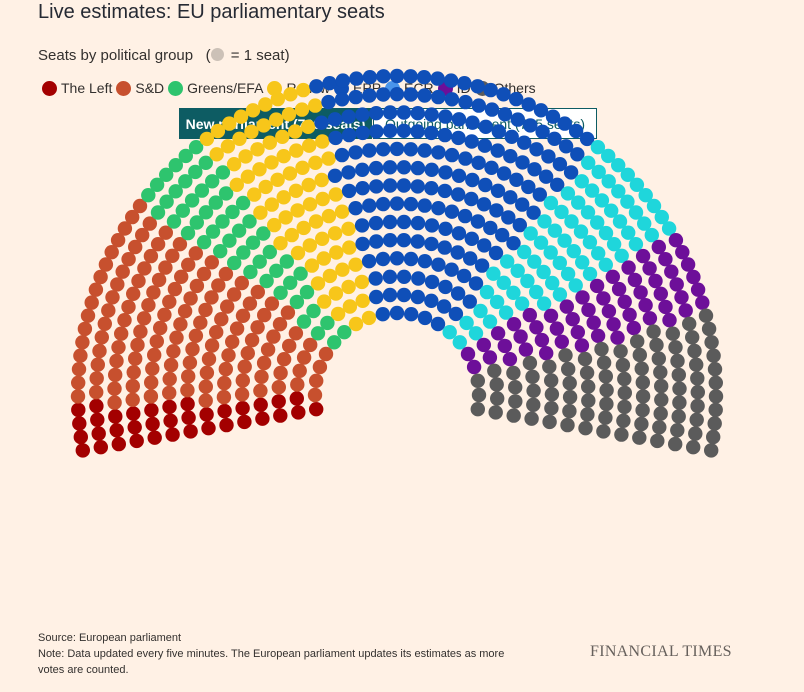 Image resolution: width=804 pixels, height=692 pixels. What do you see at coordinates (83, 670) in the screenshot?
I see `note-text-line2: votes are counted.` at bounding box center [83, 670].